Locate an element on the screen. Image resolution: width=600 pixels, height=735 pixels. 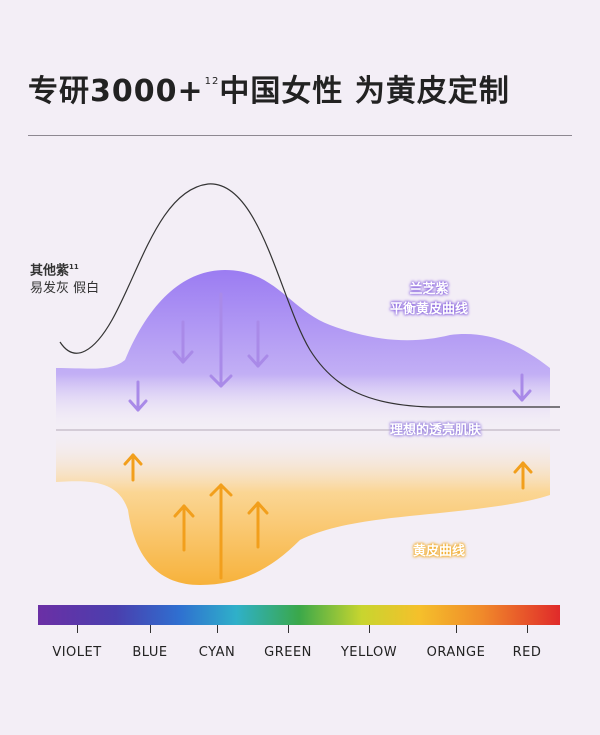
page-title: 专研3000+12中国女性 为黄皮定制 is located at coordinates (269, 91).